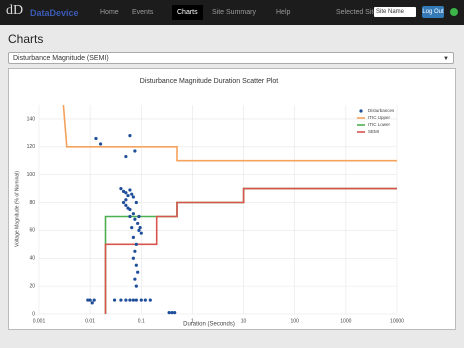 The width and height of the screenshot is (464, 348). I want to click on legend-label: ITIC Upper, so click(379, 117).